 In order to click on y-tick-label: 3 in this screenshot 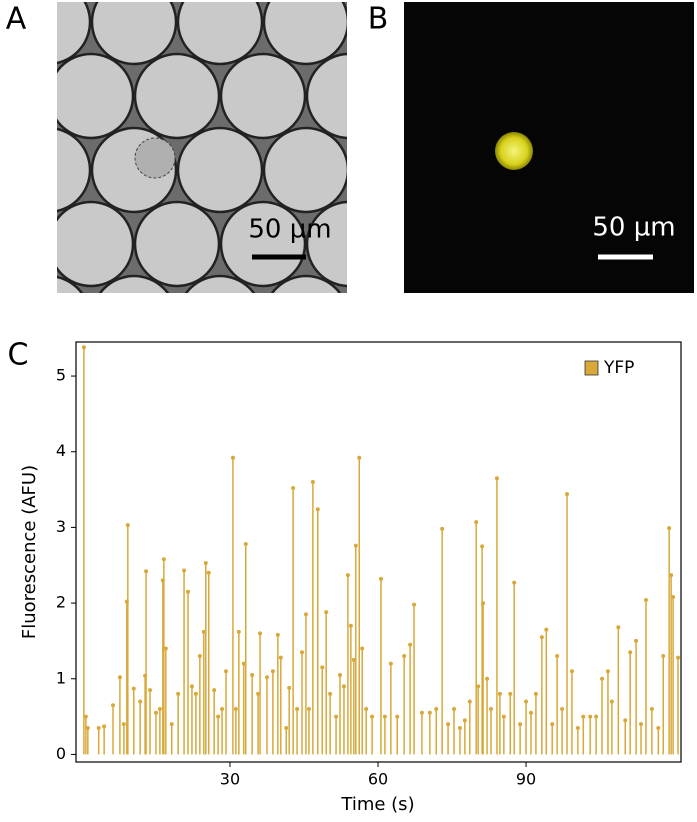, I will do `click(61, 526)`.